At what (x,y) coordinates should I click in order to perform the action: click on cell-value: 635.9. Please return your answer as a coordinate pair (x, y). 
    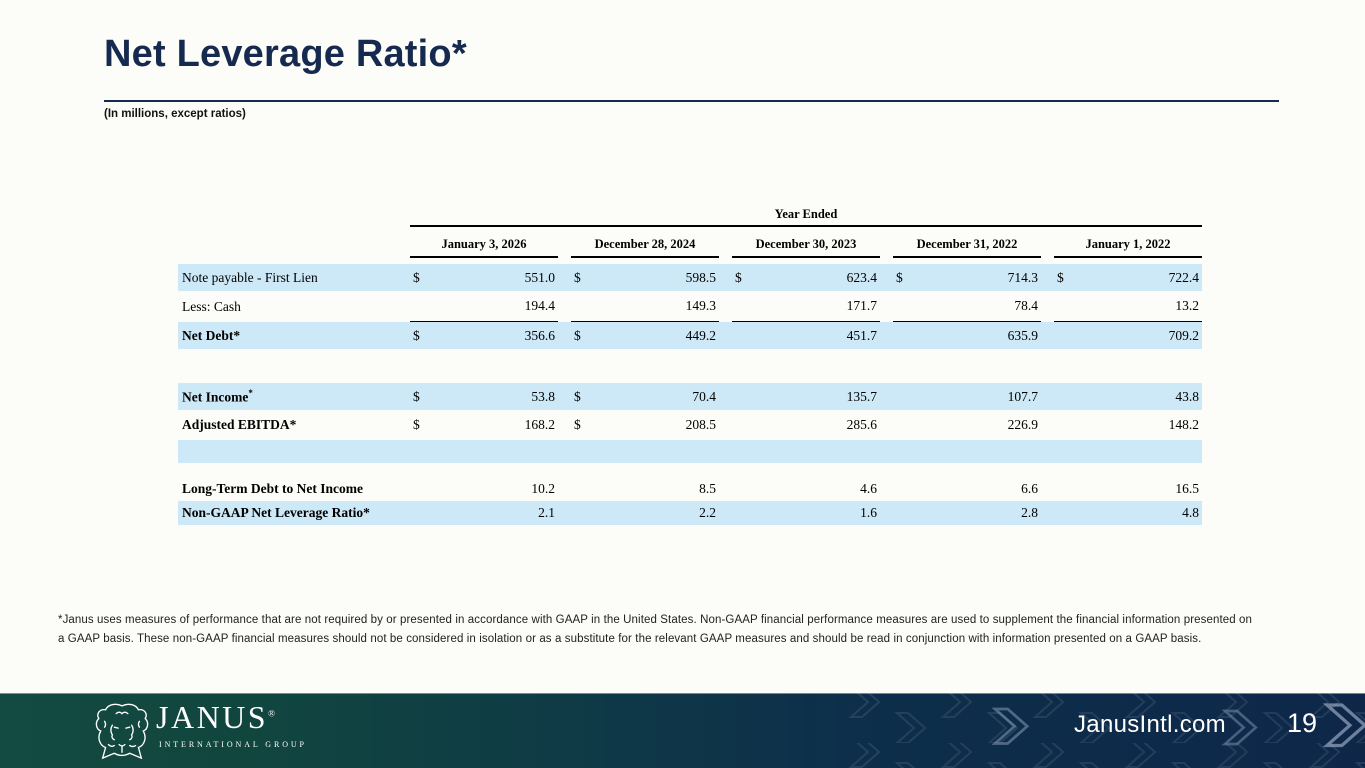
    Looking at the image, I should click on (1022, 335).